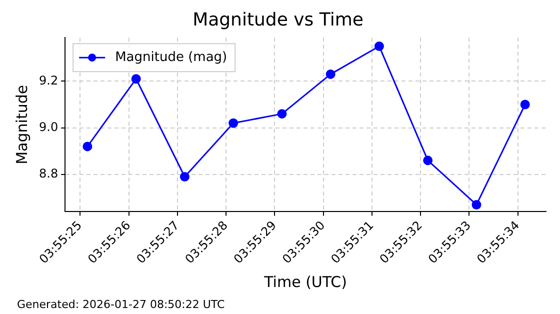 The height and width of the screenshot is (314, 560). I want to click on y-tick-label: 9.0, so click(48, 127).